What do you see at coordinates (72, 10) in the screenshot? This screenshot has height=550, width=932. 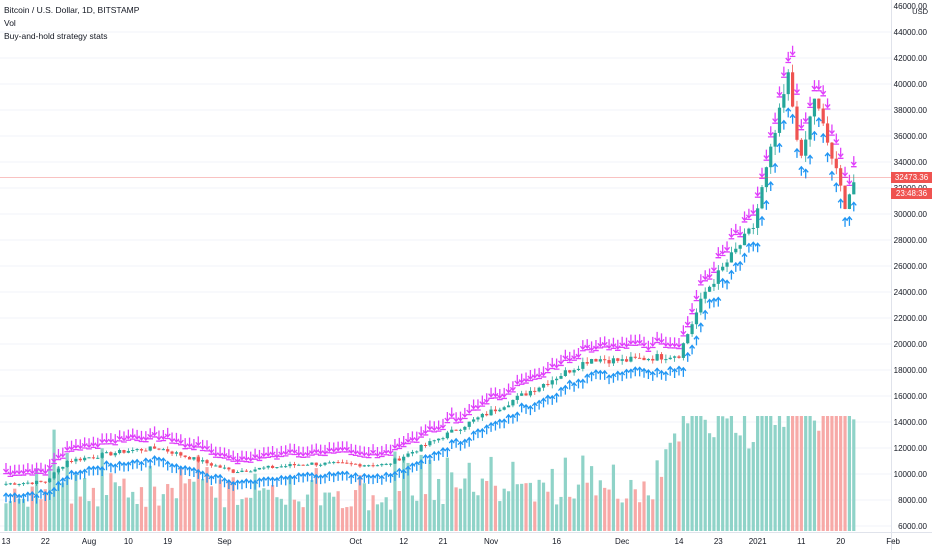 I see `symbol-title: Bitcoin / U.S. Dollar, 1D, BITSTAMP` at bounding box center [72, 10].